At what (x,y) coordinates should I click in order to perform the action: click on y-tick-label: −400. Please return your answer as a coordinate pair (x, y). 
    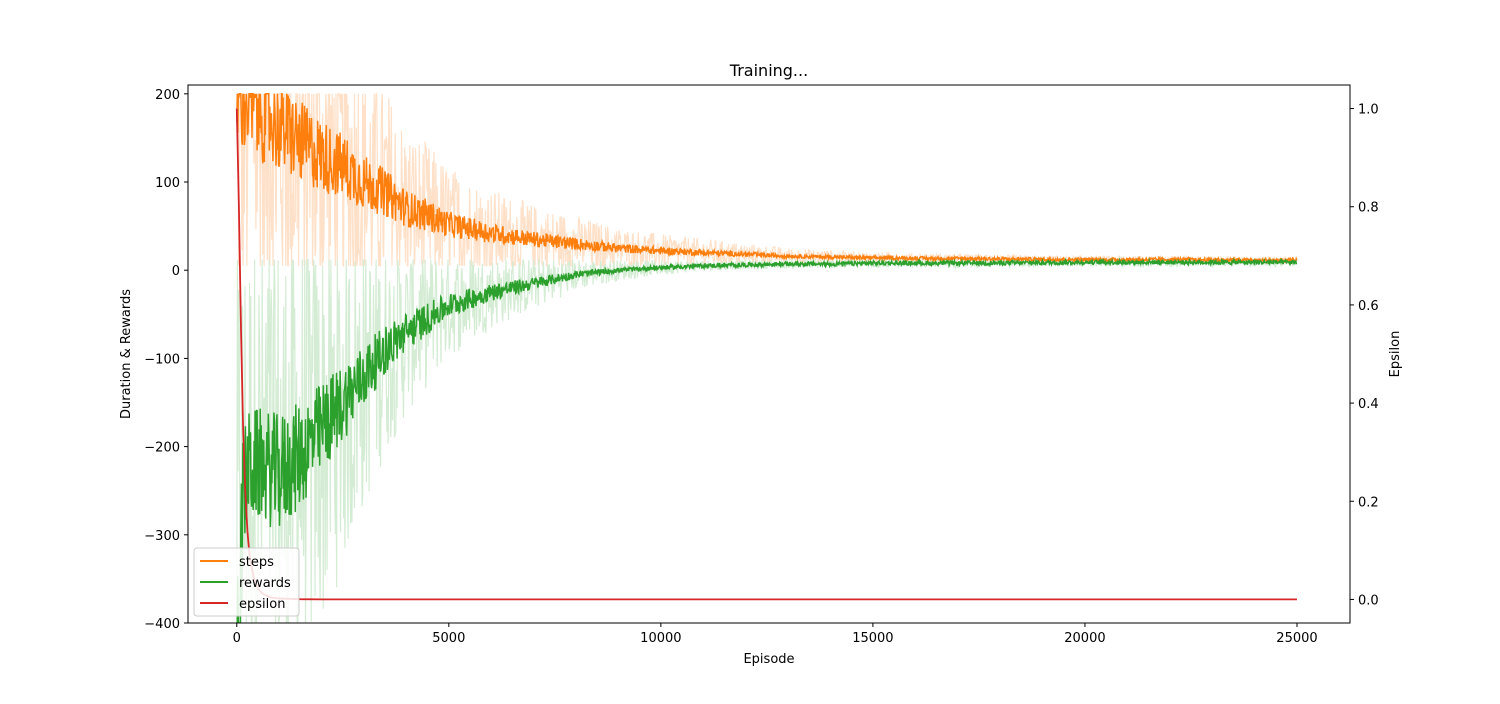
    Looking at the image, I should click on (162, 624).